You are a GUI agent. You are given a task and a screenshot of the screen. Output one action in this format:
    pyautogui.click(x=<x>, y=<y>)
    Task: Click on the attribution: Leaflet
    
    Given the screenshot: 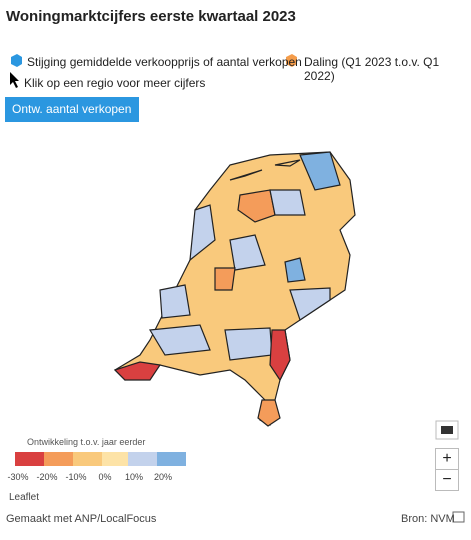 What is the action you would take?
    pyautogui.click(x=24, y=497)
    